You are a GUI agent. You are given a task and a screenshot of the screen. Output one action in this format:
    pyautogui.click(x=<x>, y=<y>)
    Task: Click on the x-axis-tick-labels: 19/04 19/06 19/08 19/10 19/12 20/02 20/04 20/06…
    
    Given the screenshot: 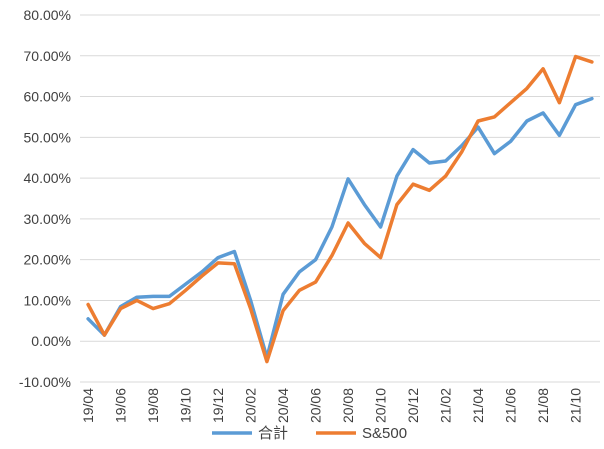 What is the action you would take?
    pyautogui.click(x=332, y=405)
    